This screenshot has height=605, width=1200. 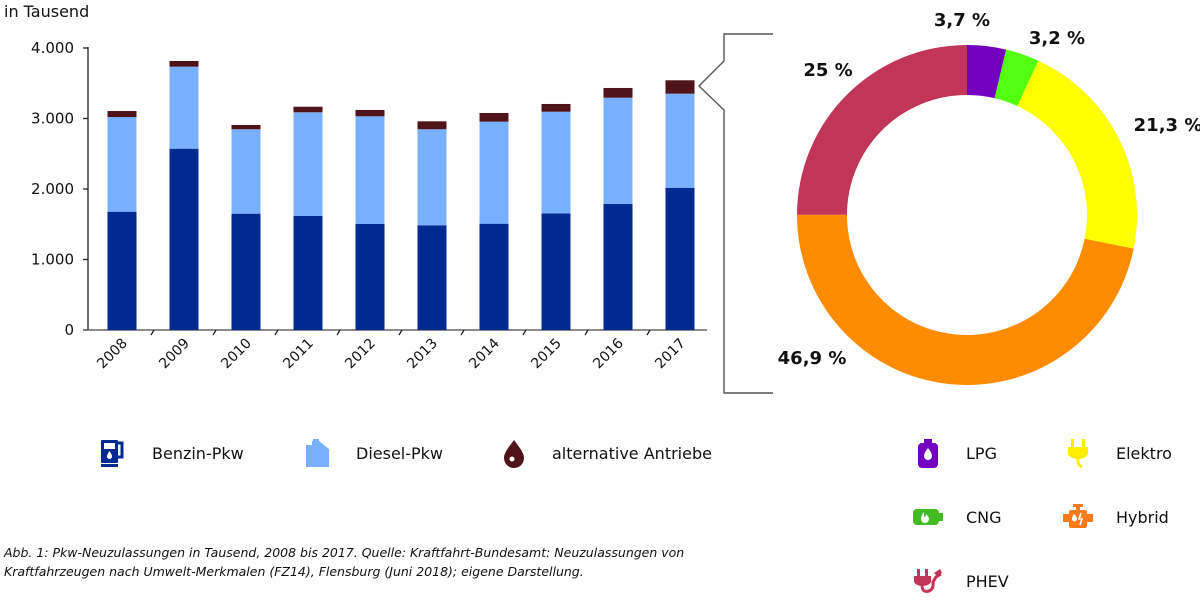 I want to click on bar-benzin-pkw-2008, so click(x=122, y=270).